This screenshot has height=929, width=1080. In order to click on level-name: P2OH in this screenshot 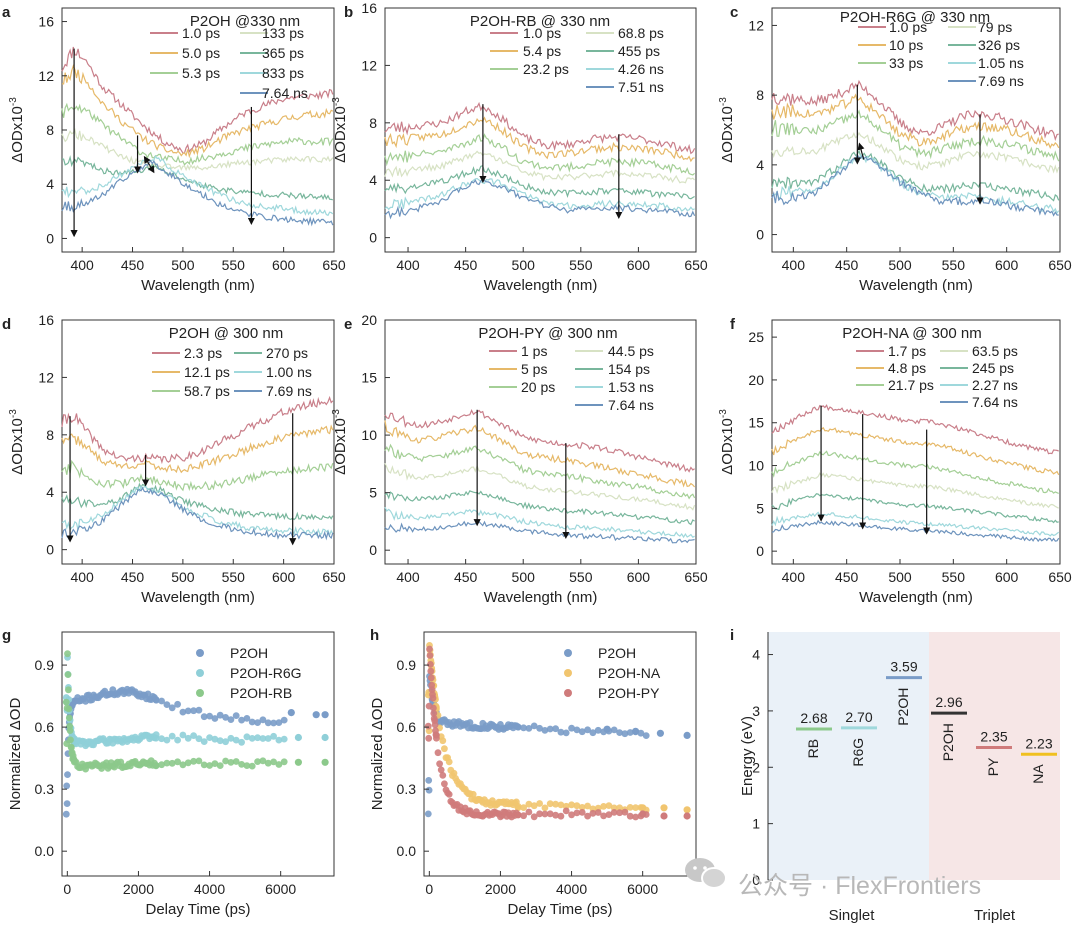, I will do `click(948, 742)`.